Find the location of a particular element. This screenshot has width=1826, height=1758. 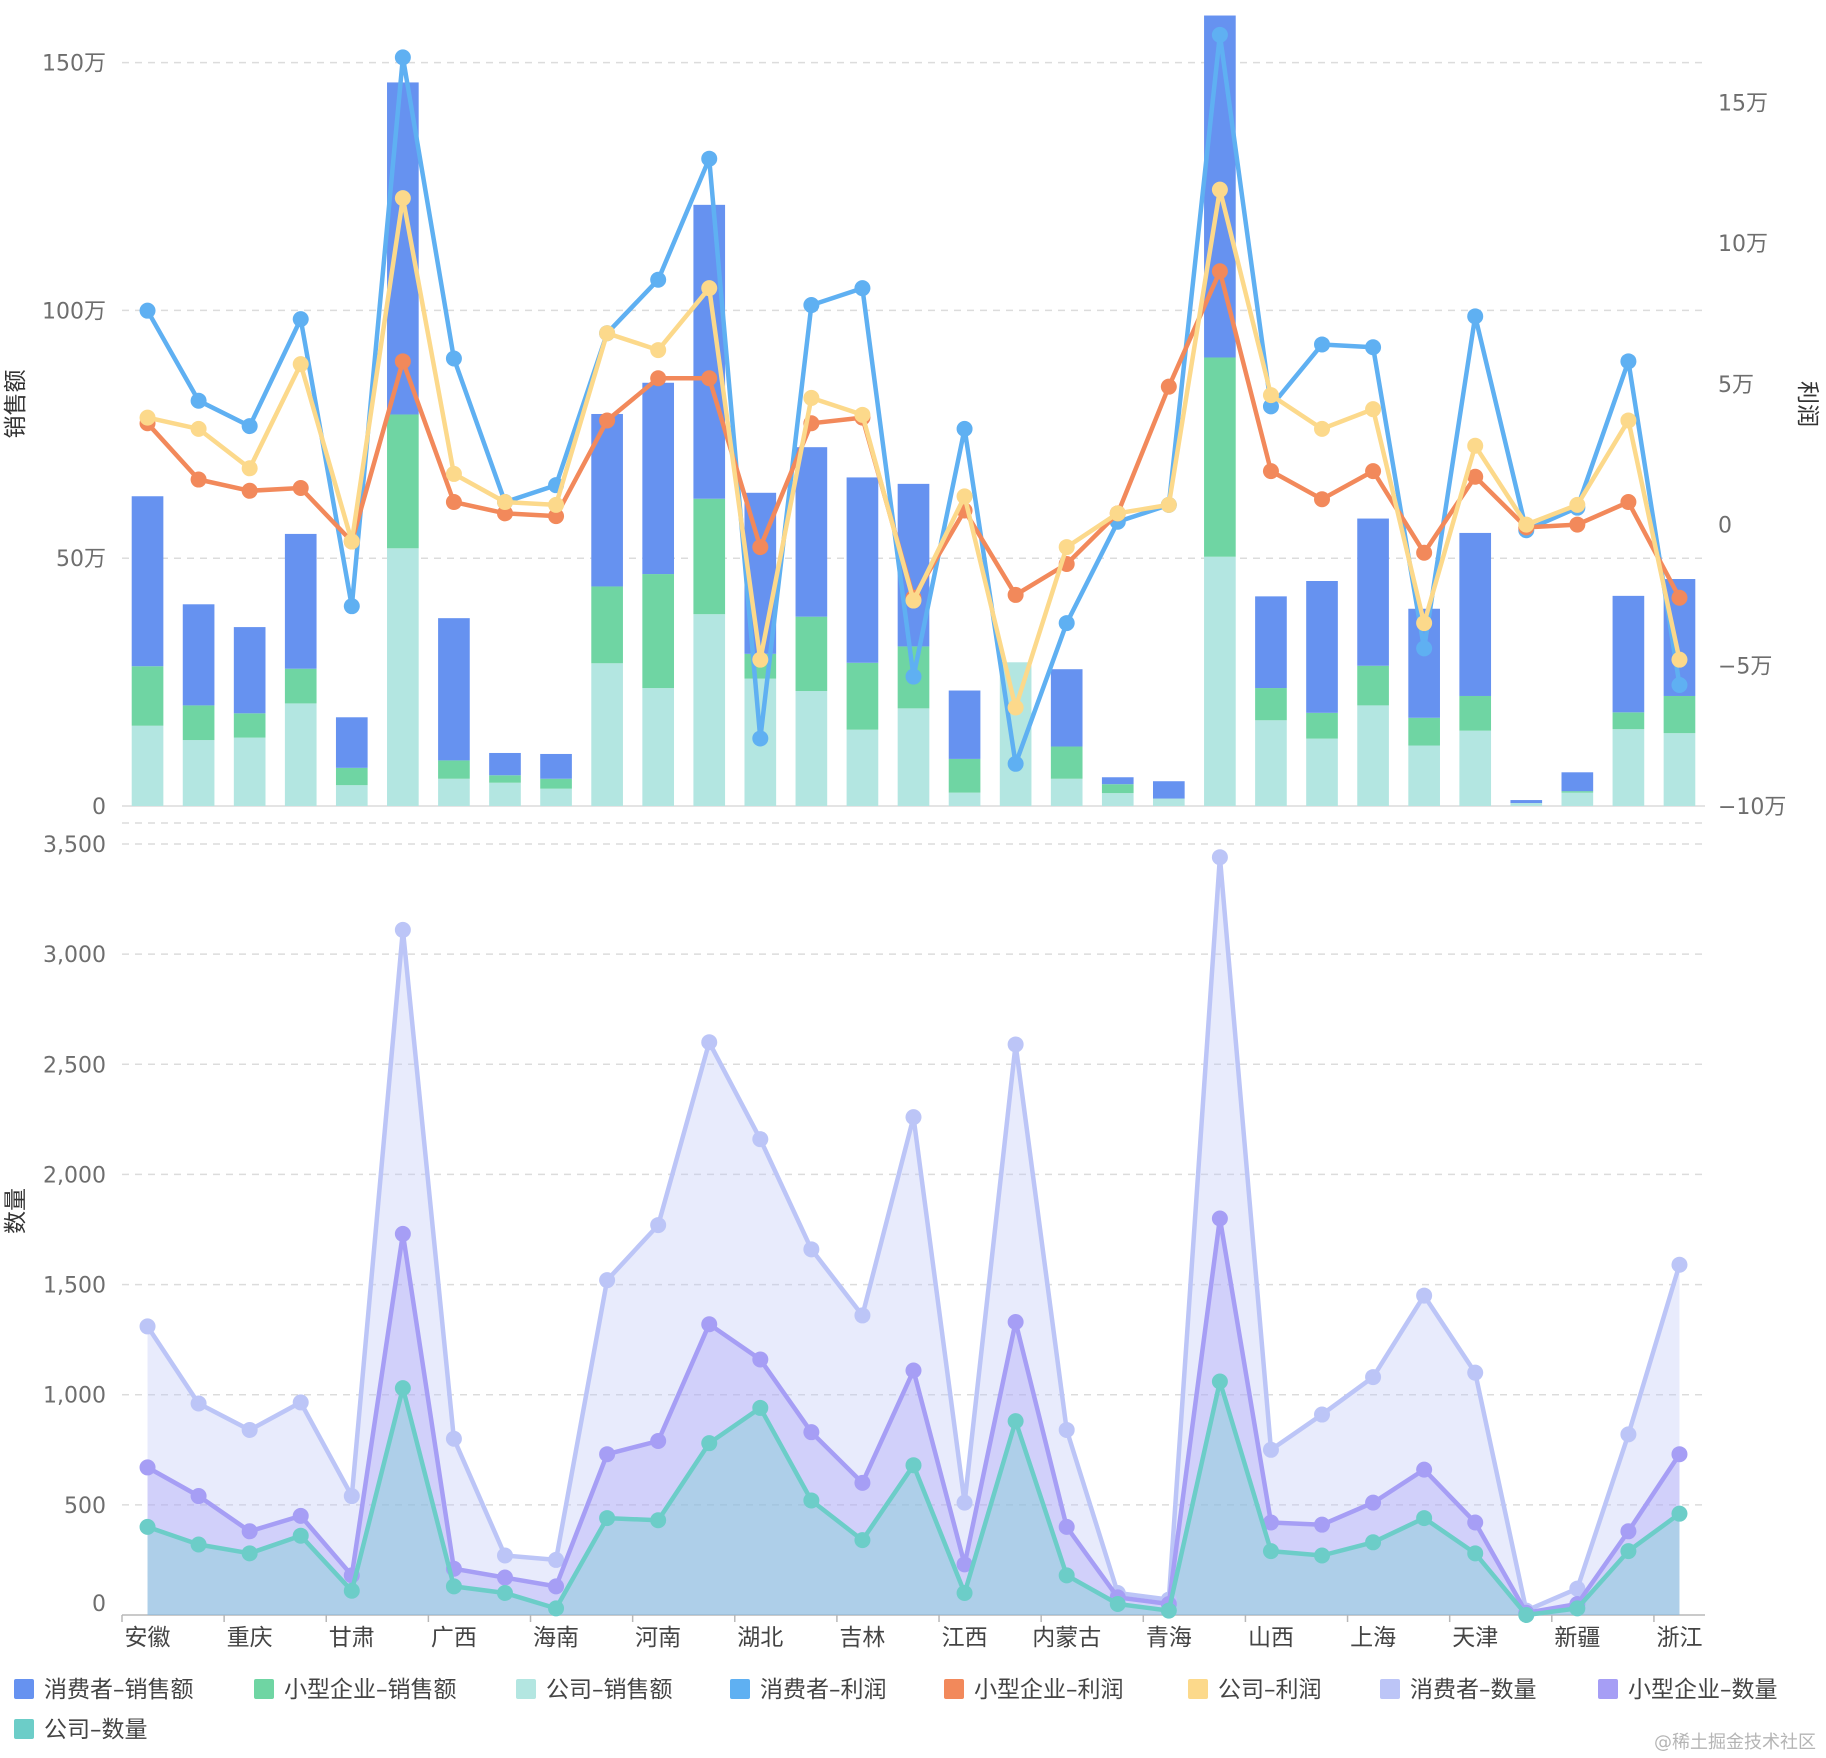

legend-item: 消费者–销售额 is located at coordinates (104, 1690).